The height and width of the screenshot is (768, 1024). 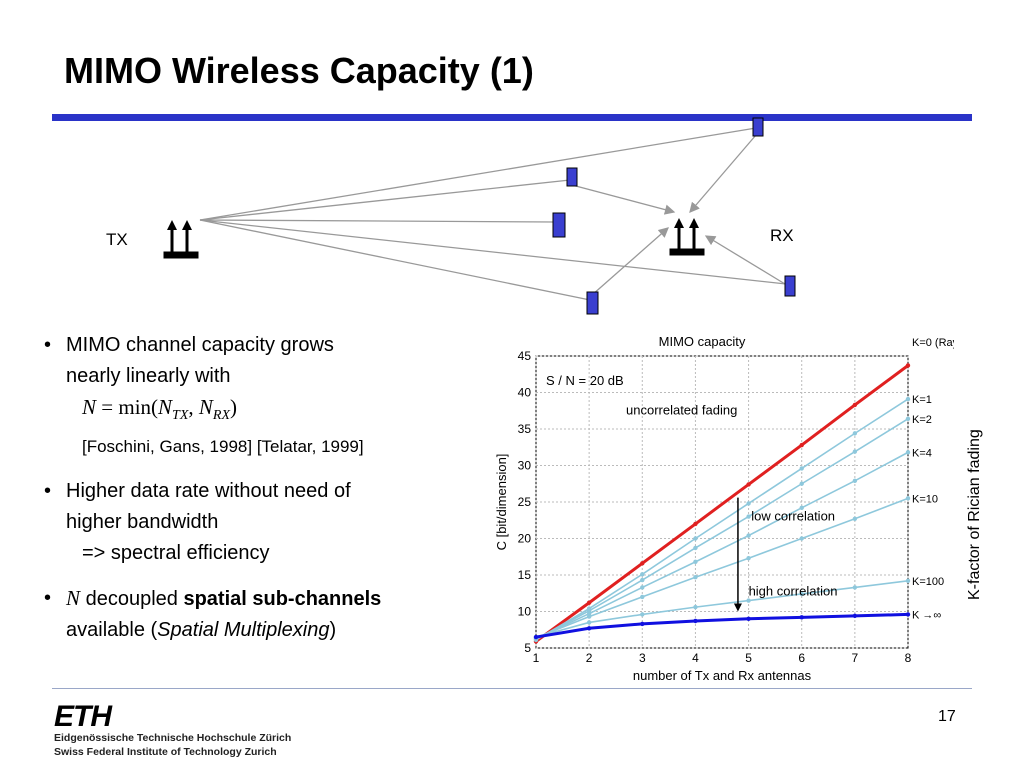 I want to click on symbol-n: N, so click(x=73, y=598).